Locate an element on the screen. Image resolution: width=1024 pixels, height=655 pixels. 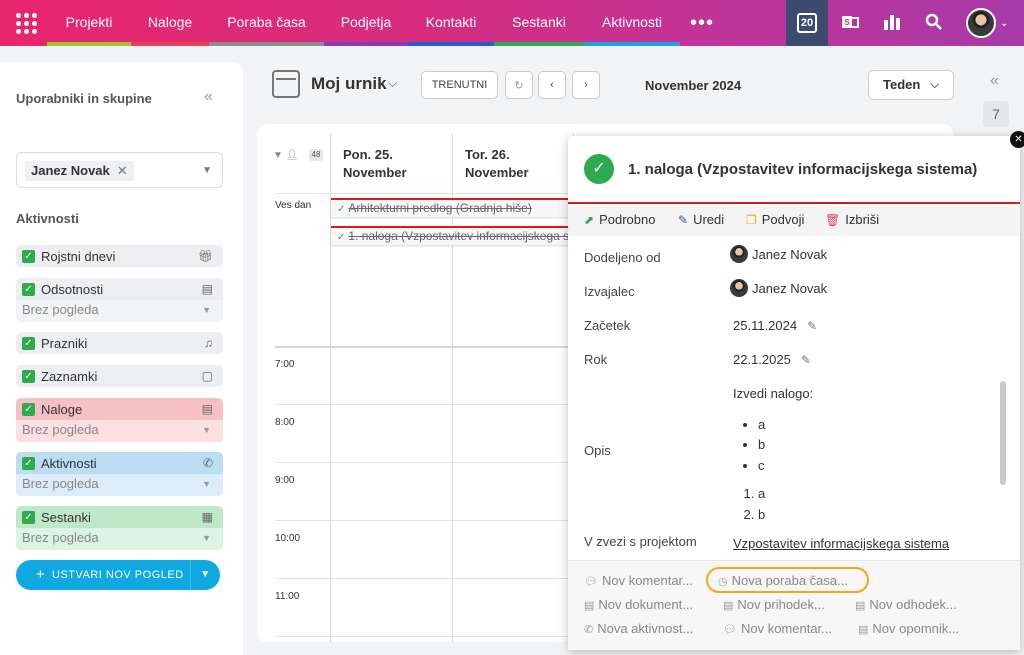
details-button: ⬈ Podrobno is located at coordinates (619, 219).